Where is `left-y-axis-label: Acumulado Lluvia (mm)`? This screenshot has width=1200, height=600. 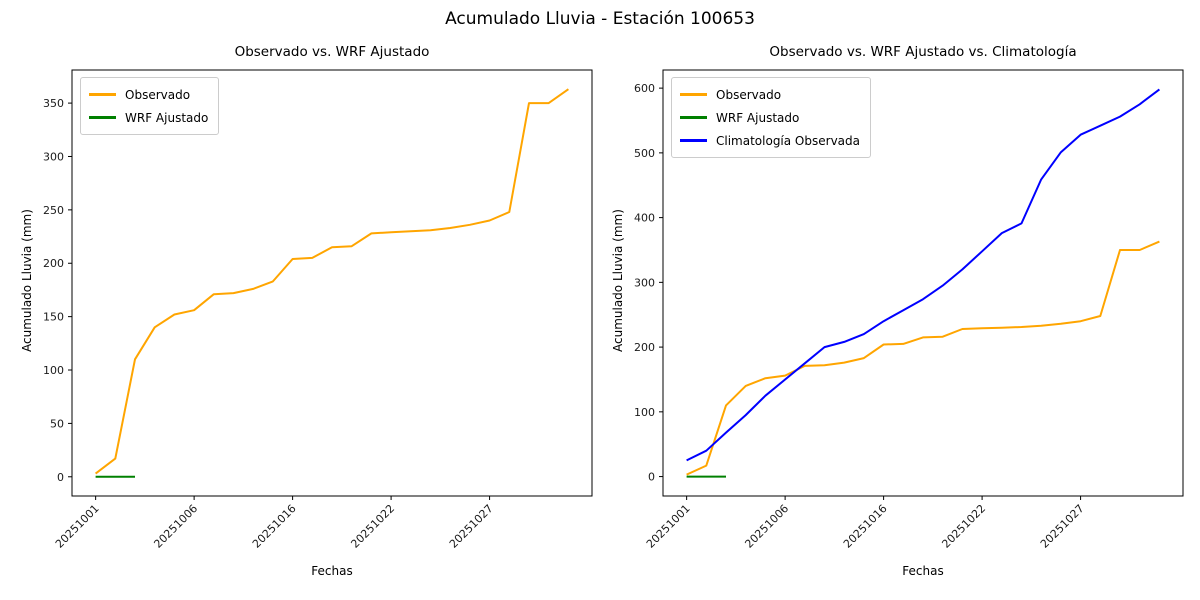 left-y-axis-label: Acumulado Lluvia (mm) is located at coordinates (27, 280).